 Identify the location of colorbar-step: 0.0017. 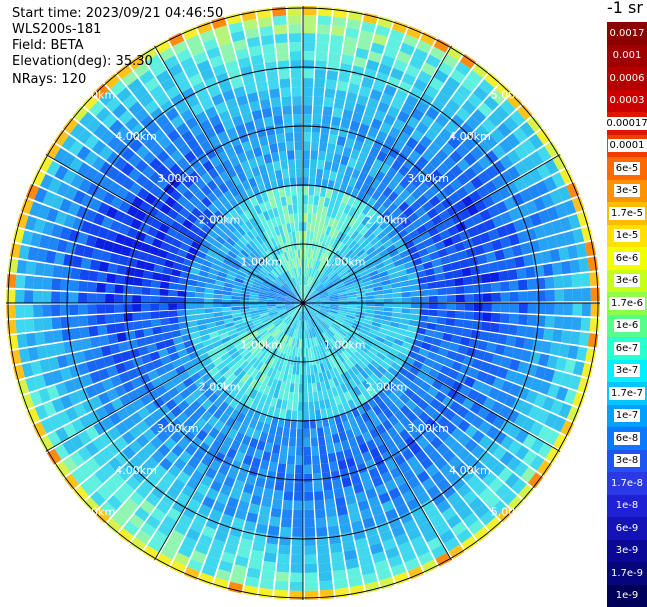
(627, 33).